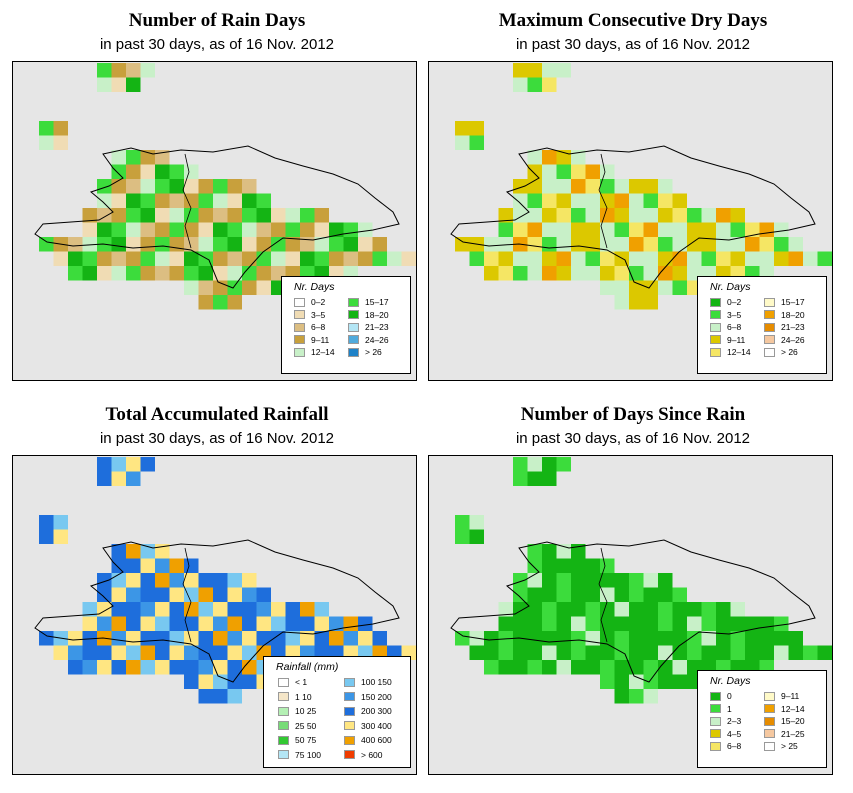 The width and height of the screenshot is (853, 793). Describe the element at coordinates (739, 352) in the screenshot. I see `legend-label: 12–14` at that location.